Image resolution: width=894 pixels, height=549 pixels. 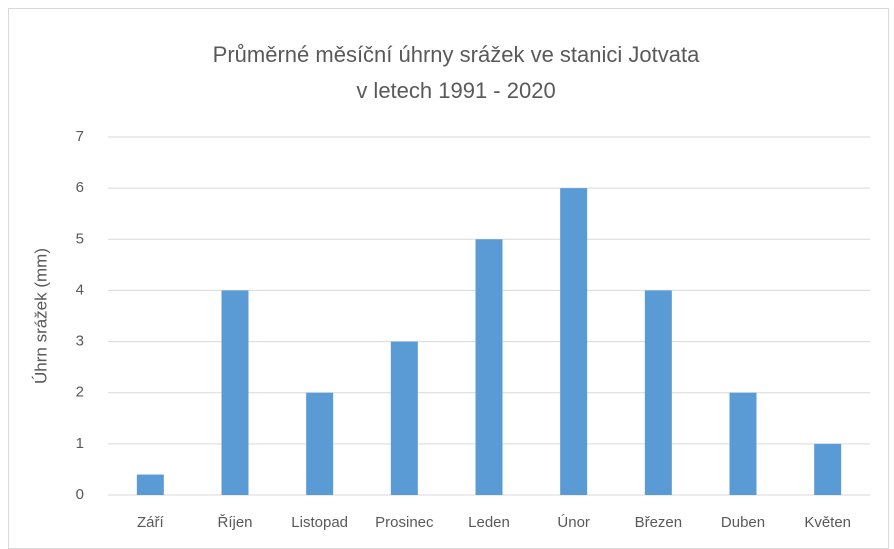 What do you see at coordinates (80, 443) in the screenshot?
I see `y-tick-label: 1` at bounding box center [80, 443].